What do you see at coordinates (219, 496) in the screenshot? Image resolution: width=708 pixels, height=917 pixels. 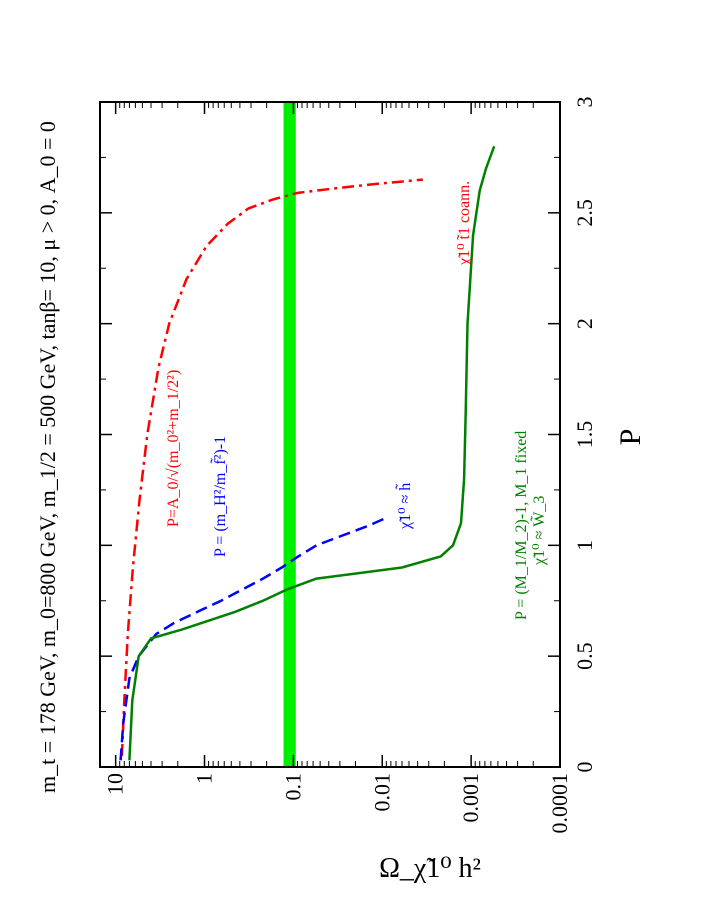 I see `blue-curve-label: P = (m_H²/m_f̃²)-1` at bounding box center [219, 496].